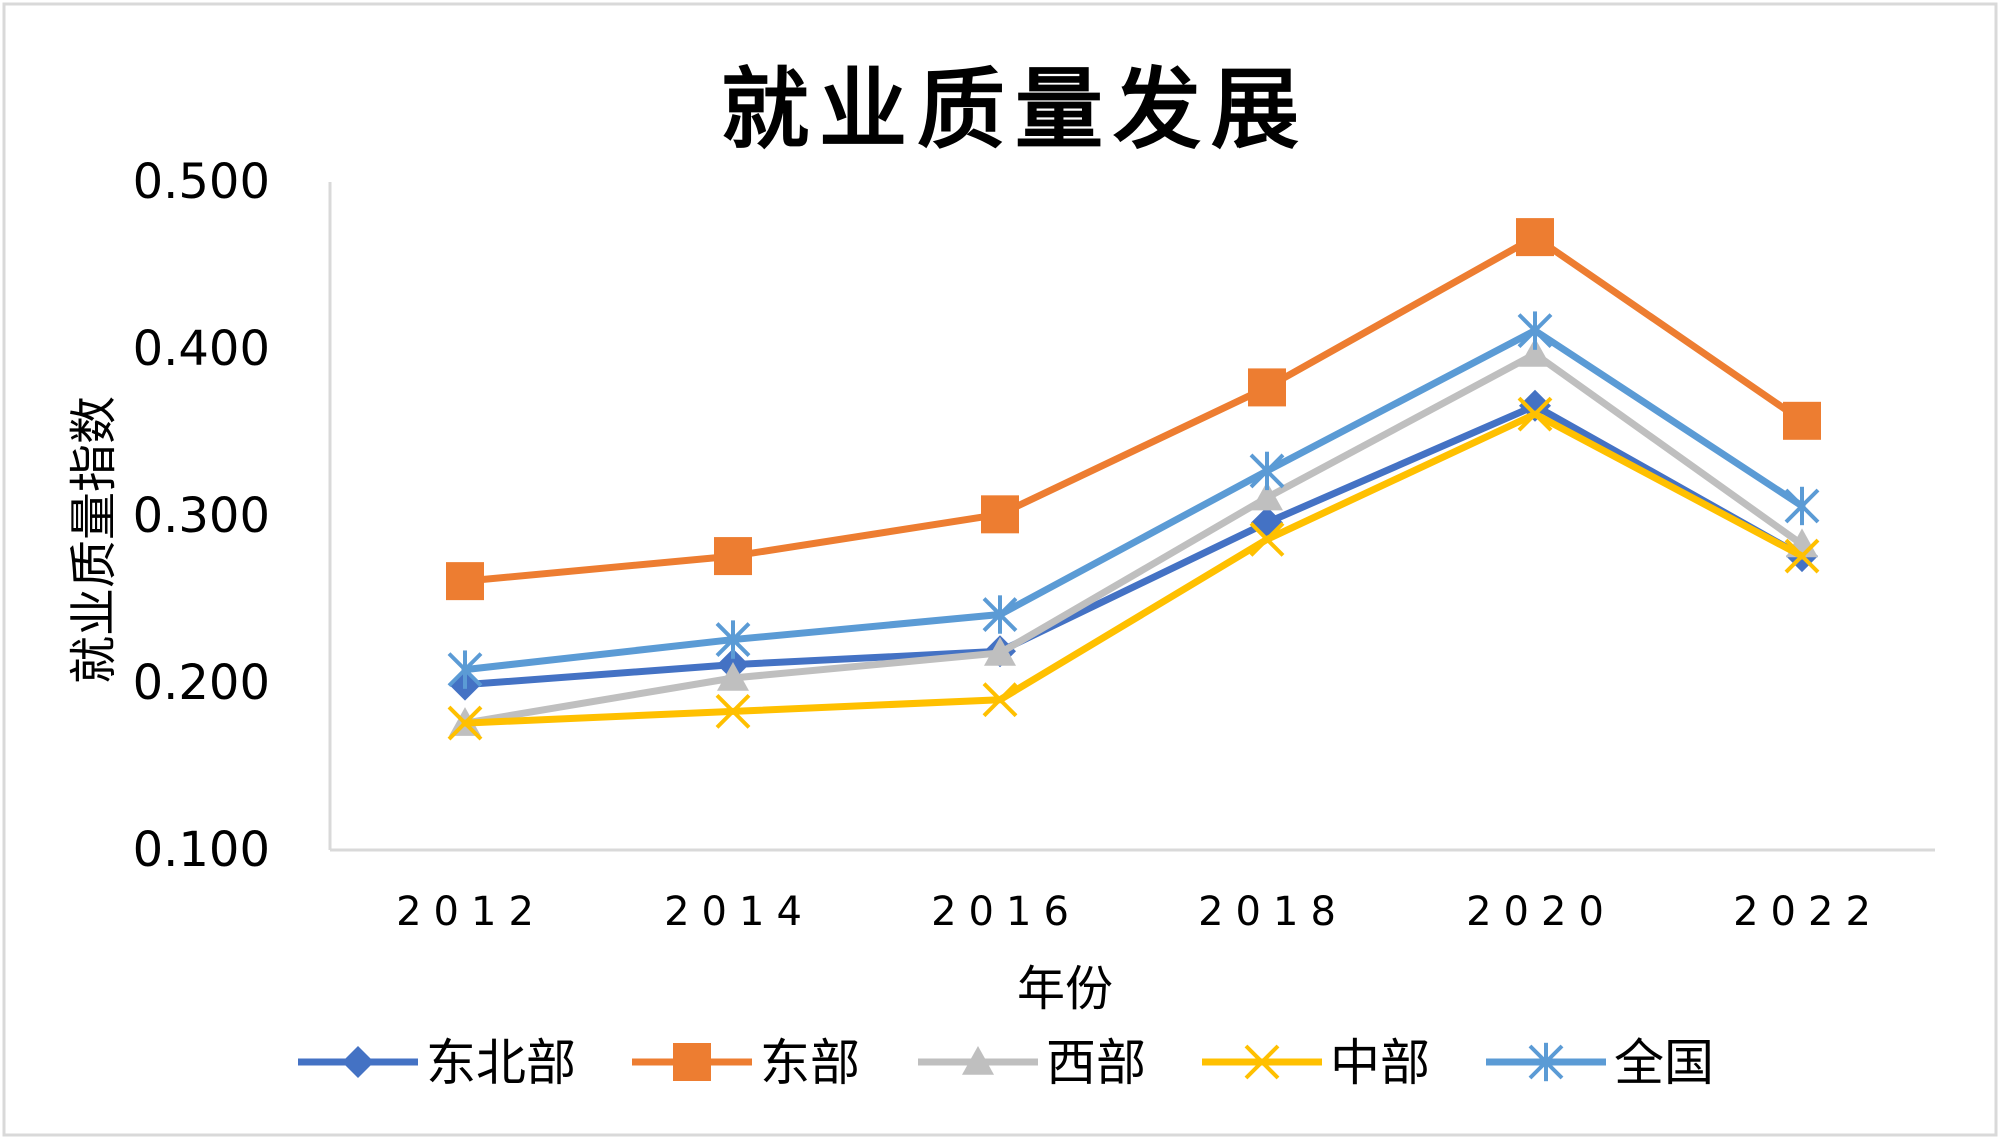 Image resolution: width=2000 pixels, height=1139 pixels. I want to click on legend-label: 中部, so click(1380, 1063).